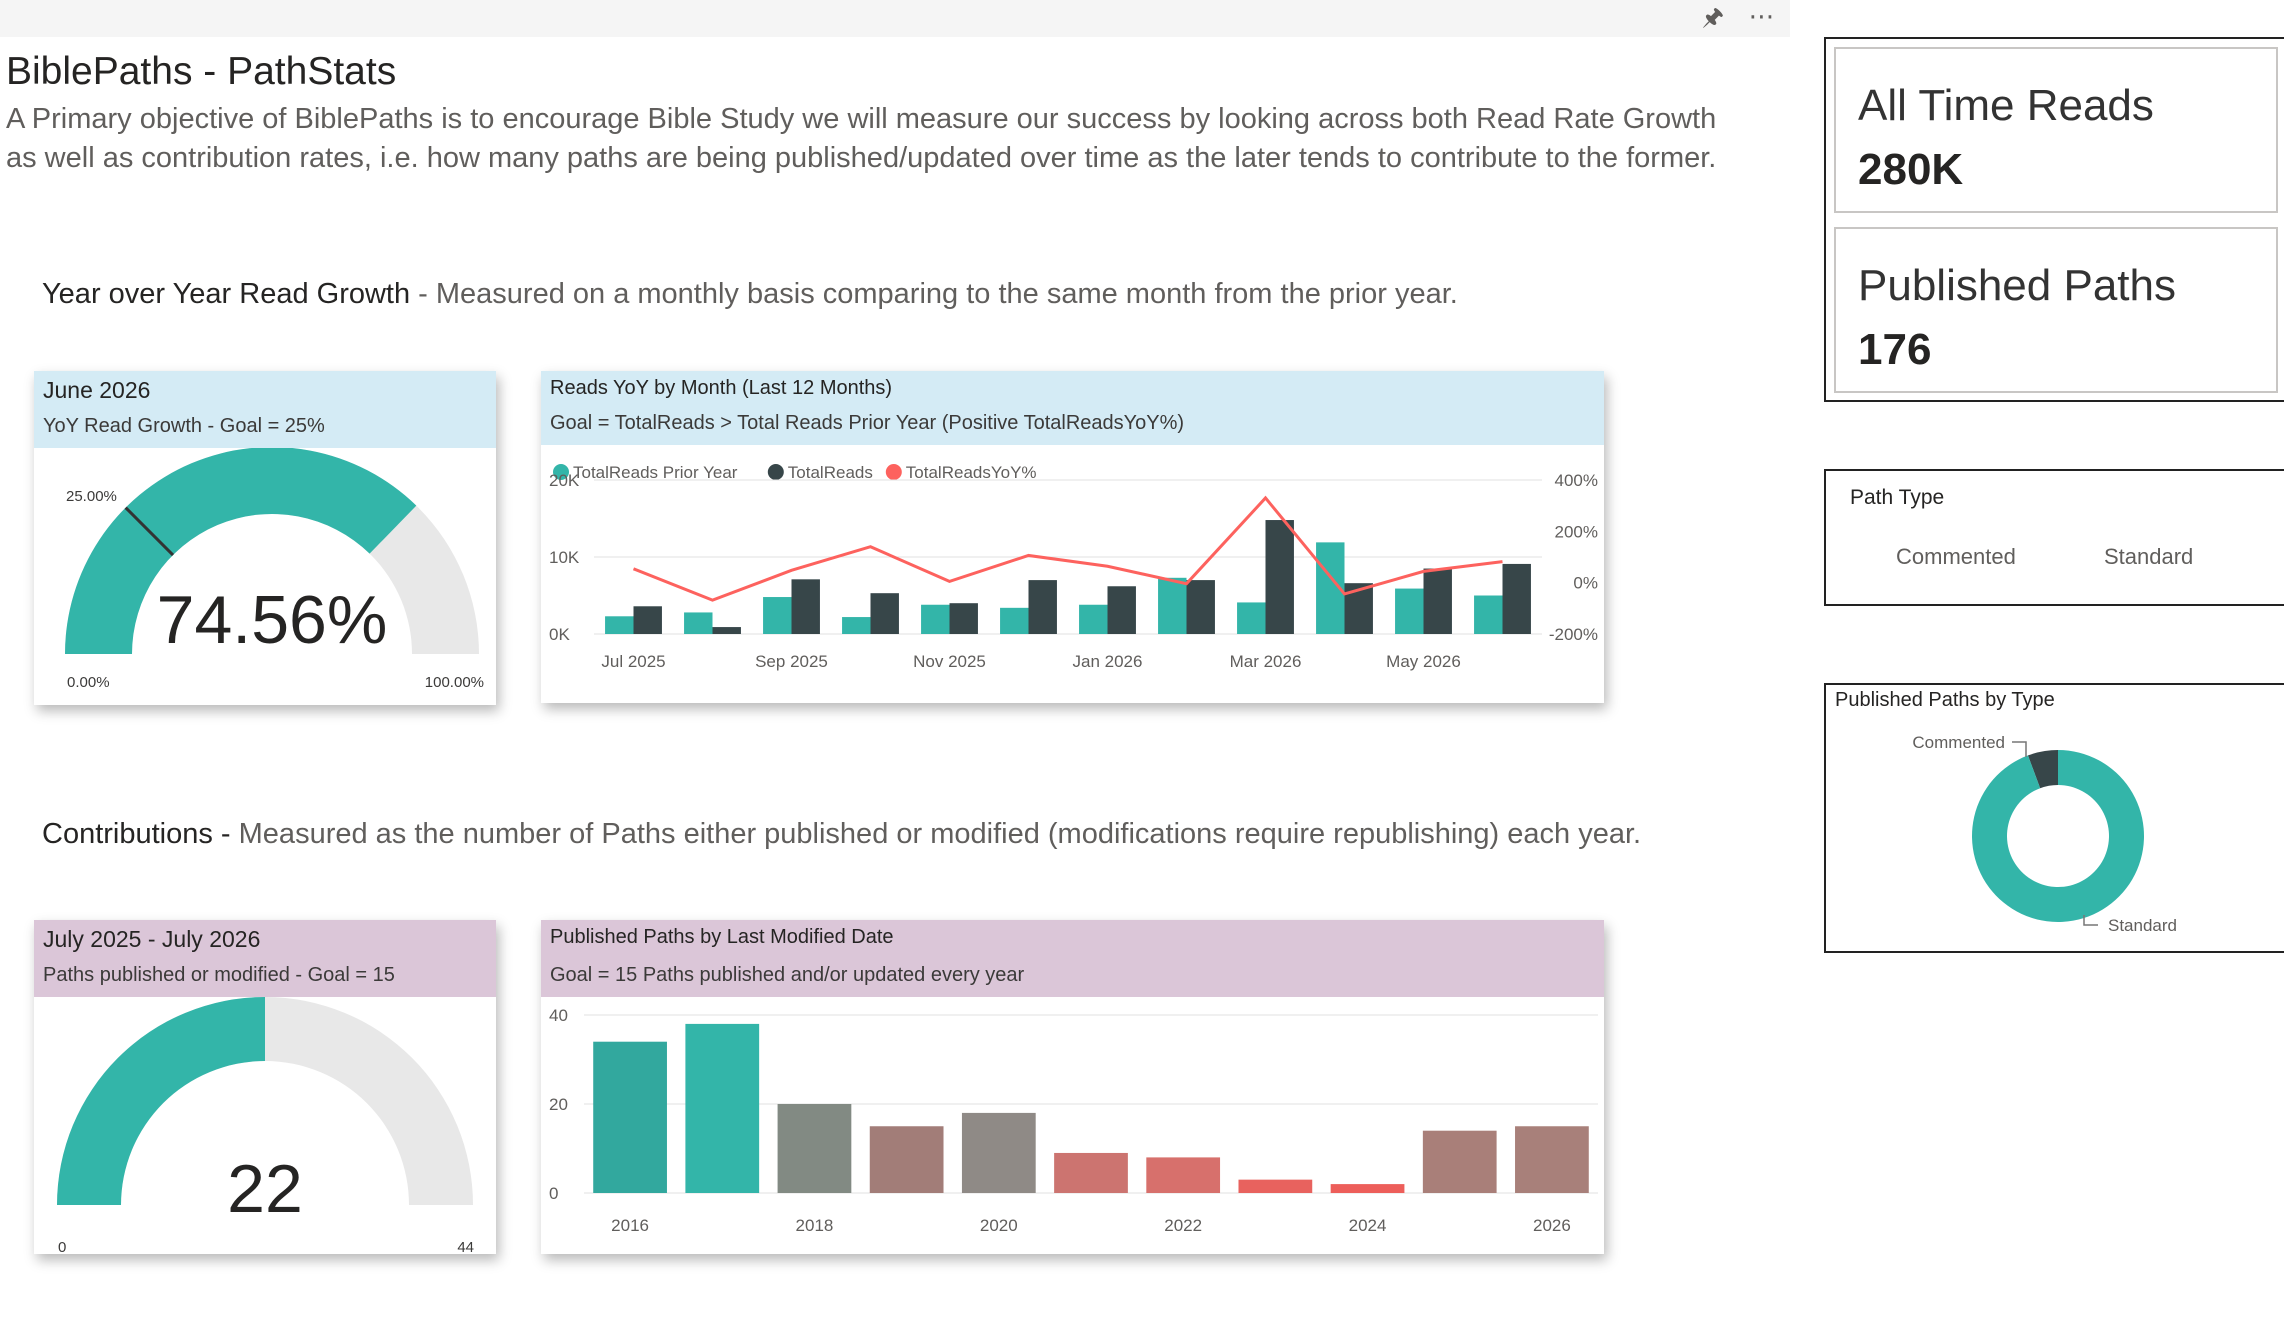  I want to click on kpi-card-published-paths: Published Paths 176, so click(2056, 310).